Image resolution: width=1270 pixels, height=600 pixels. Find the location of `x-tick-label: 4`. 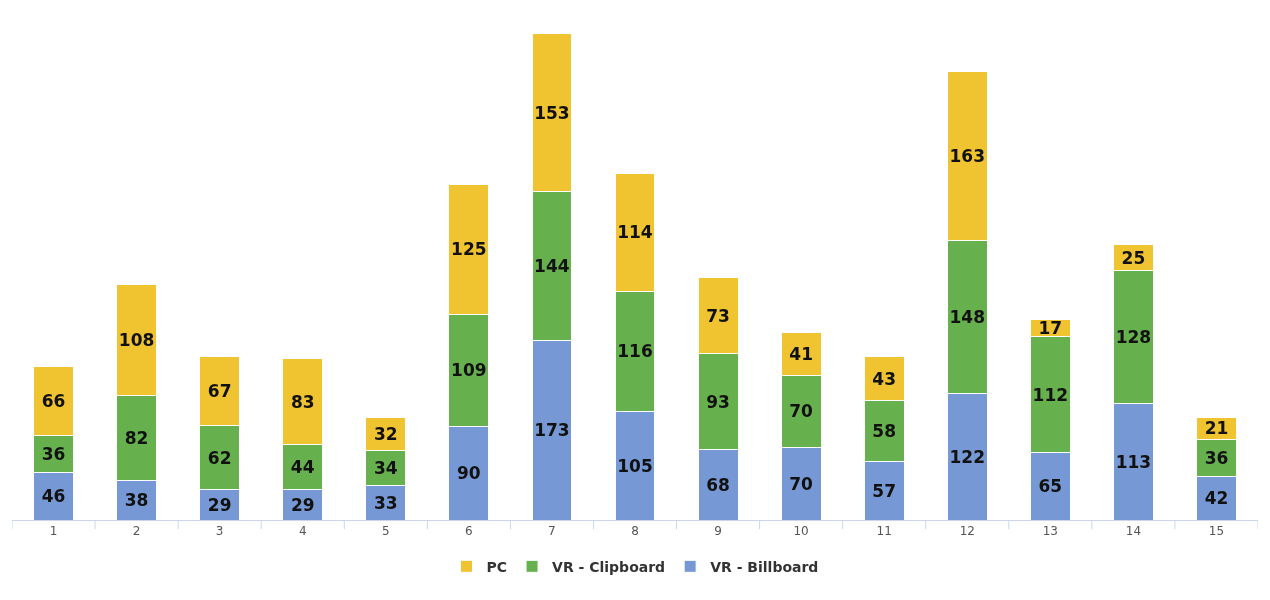

x-tick-label: 4 is located at coordinates (302, 531).